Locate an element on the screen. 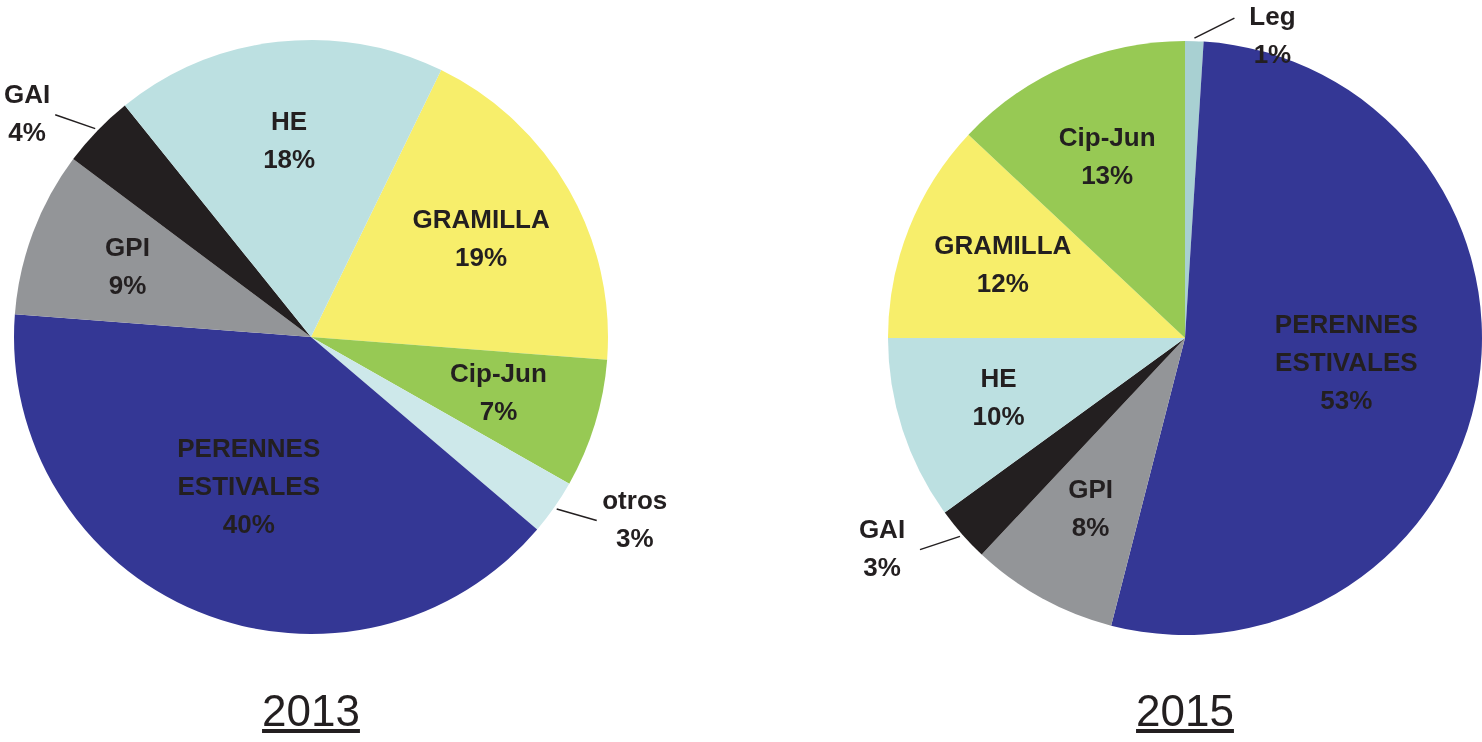 Image resolution: width=1482 pixels, height=742 pixels. data-label: 12% is located at coordinates (1002, 283).